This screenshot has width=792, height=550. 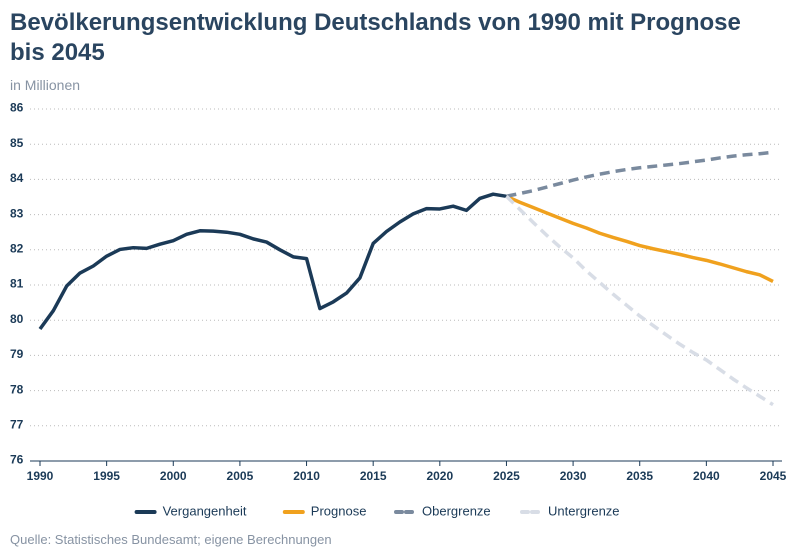 I want to click on y-tick-label: 84, so click(x=17, y=178).